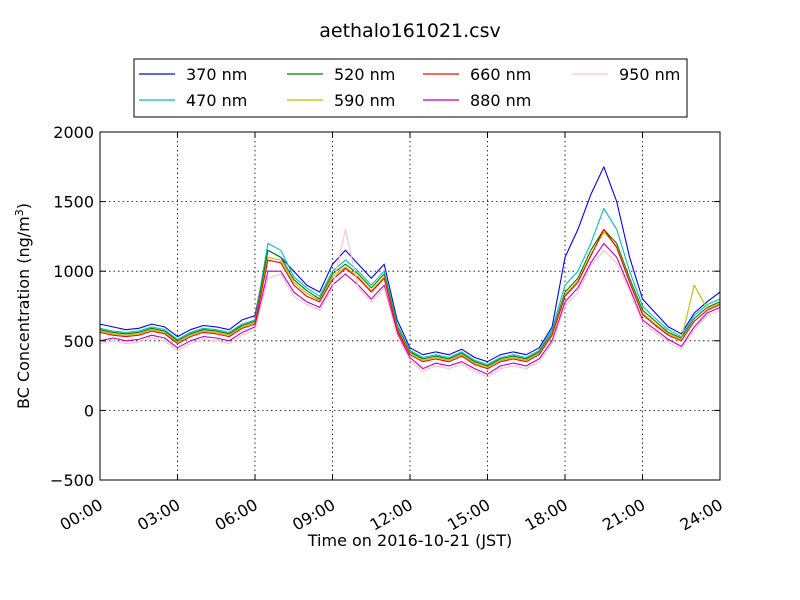  Describe the element at coordinates (409, 540) in the screenshot. I see `x-axis-label: Time on 2016-10-21 (JST)` at that location.